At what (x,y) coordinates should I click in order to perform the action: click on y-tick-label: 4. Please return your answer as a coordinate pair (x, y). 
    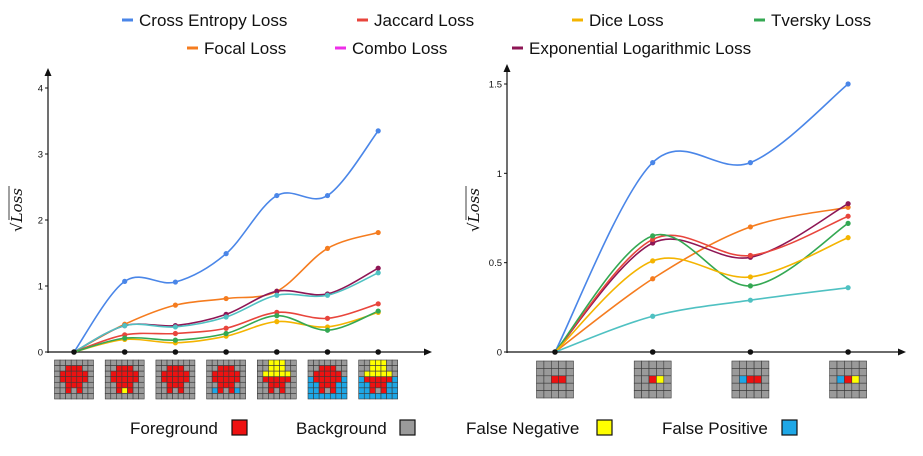
    Looking at the image, I should click on (40, 89).